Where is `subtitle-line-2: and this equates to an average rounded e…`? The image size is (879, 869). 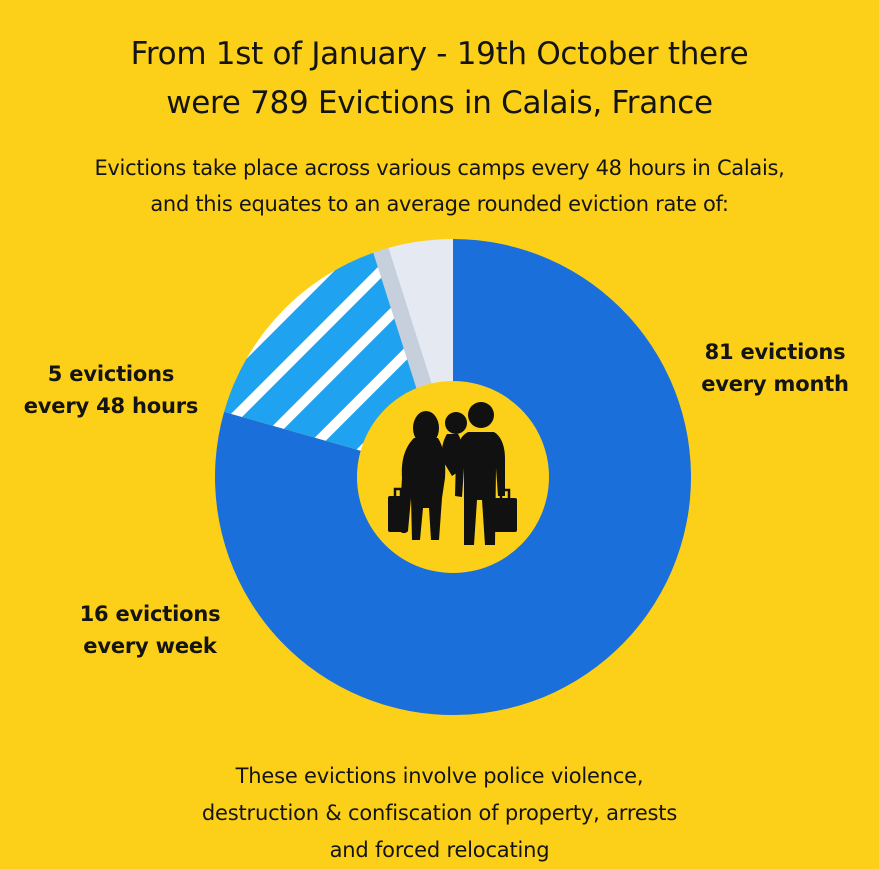 subtitle-line-2: and this equates to an average rounded e… is located at coordinates (439, 204).